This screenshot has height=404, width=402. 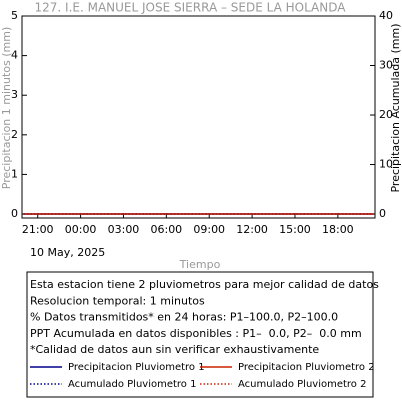 I want to click on legend-label: Acumulado Pluviometro 1, so click(x=132, y=384).